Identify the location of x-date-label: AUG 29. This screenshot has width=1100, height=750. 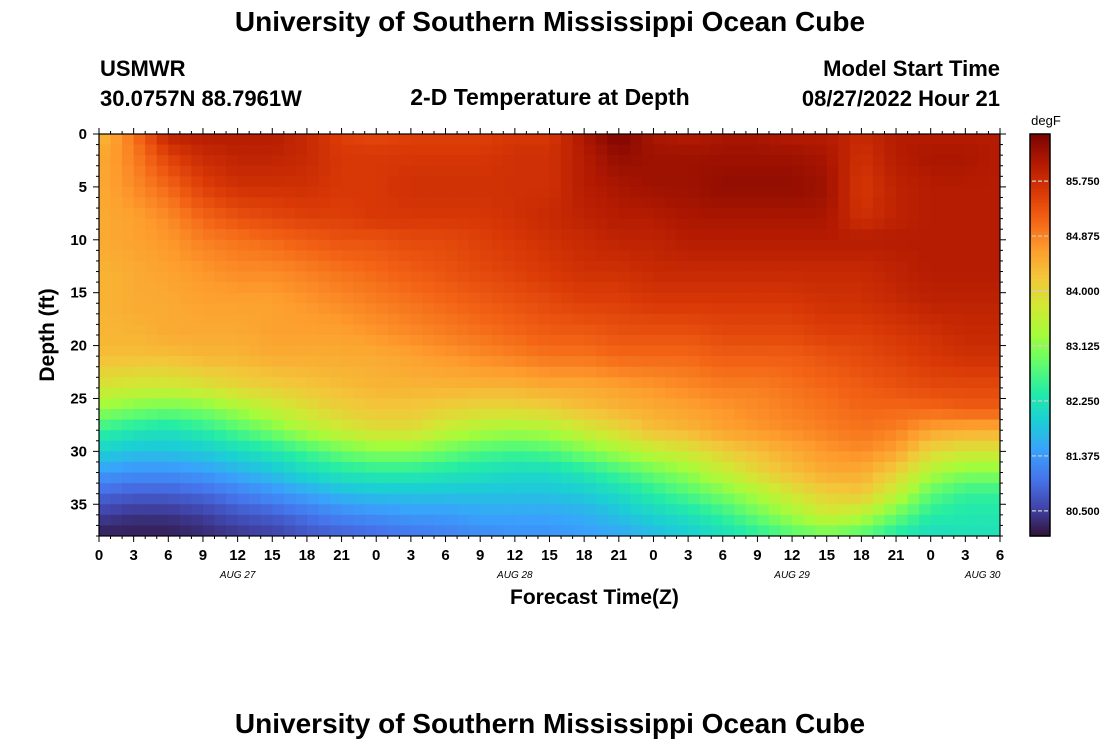
(791, 575).